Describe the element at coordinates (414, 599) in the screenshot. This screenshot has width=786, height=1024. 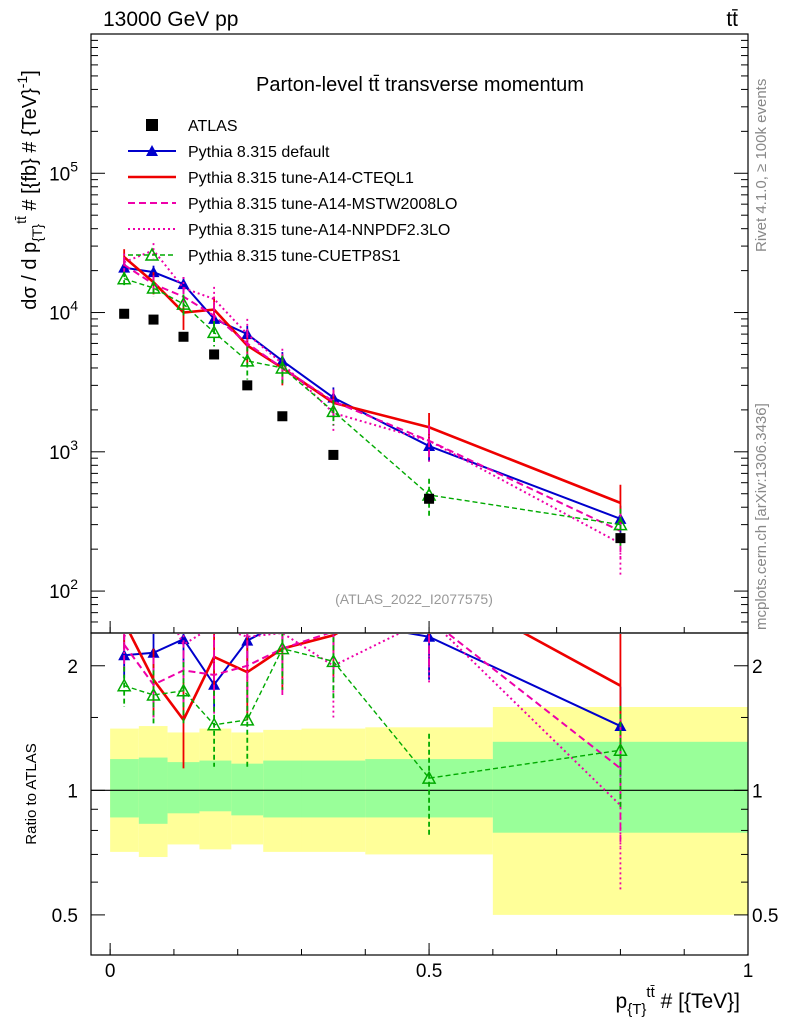
I see `analysis-tag: (ATLAS_2022_I2077575)` at that location.